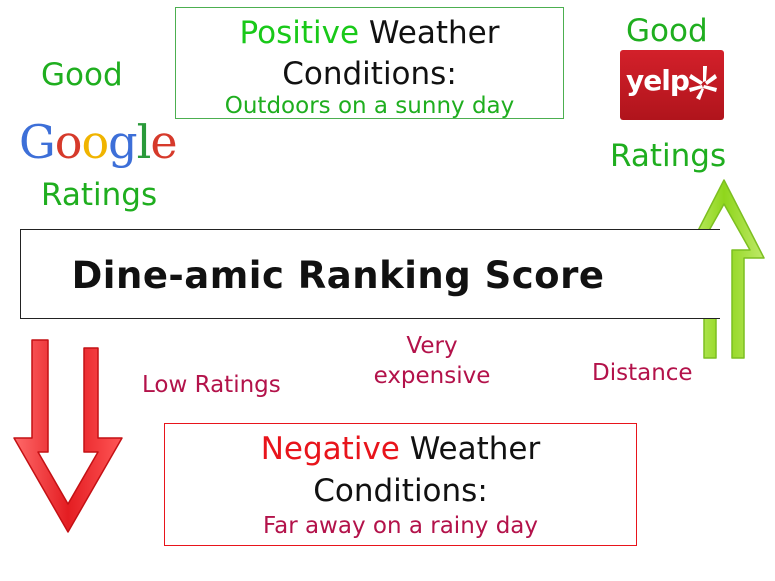 The height and width of the screenshot is (581, 775). I want to click on positive-weather-description: Outdoors on a sunny day, so click(369, 106).